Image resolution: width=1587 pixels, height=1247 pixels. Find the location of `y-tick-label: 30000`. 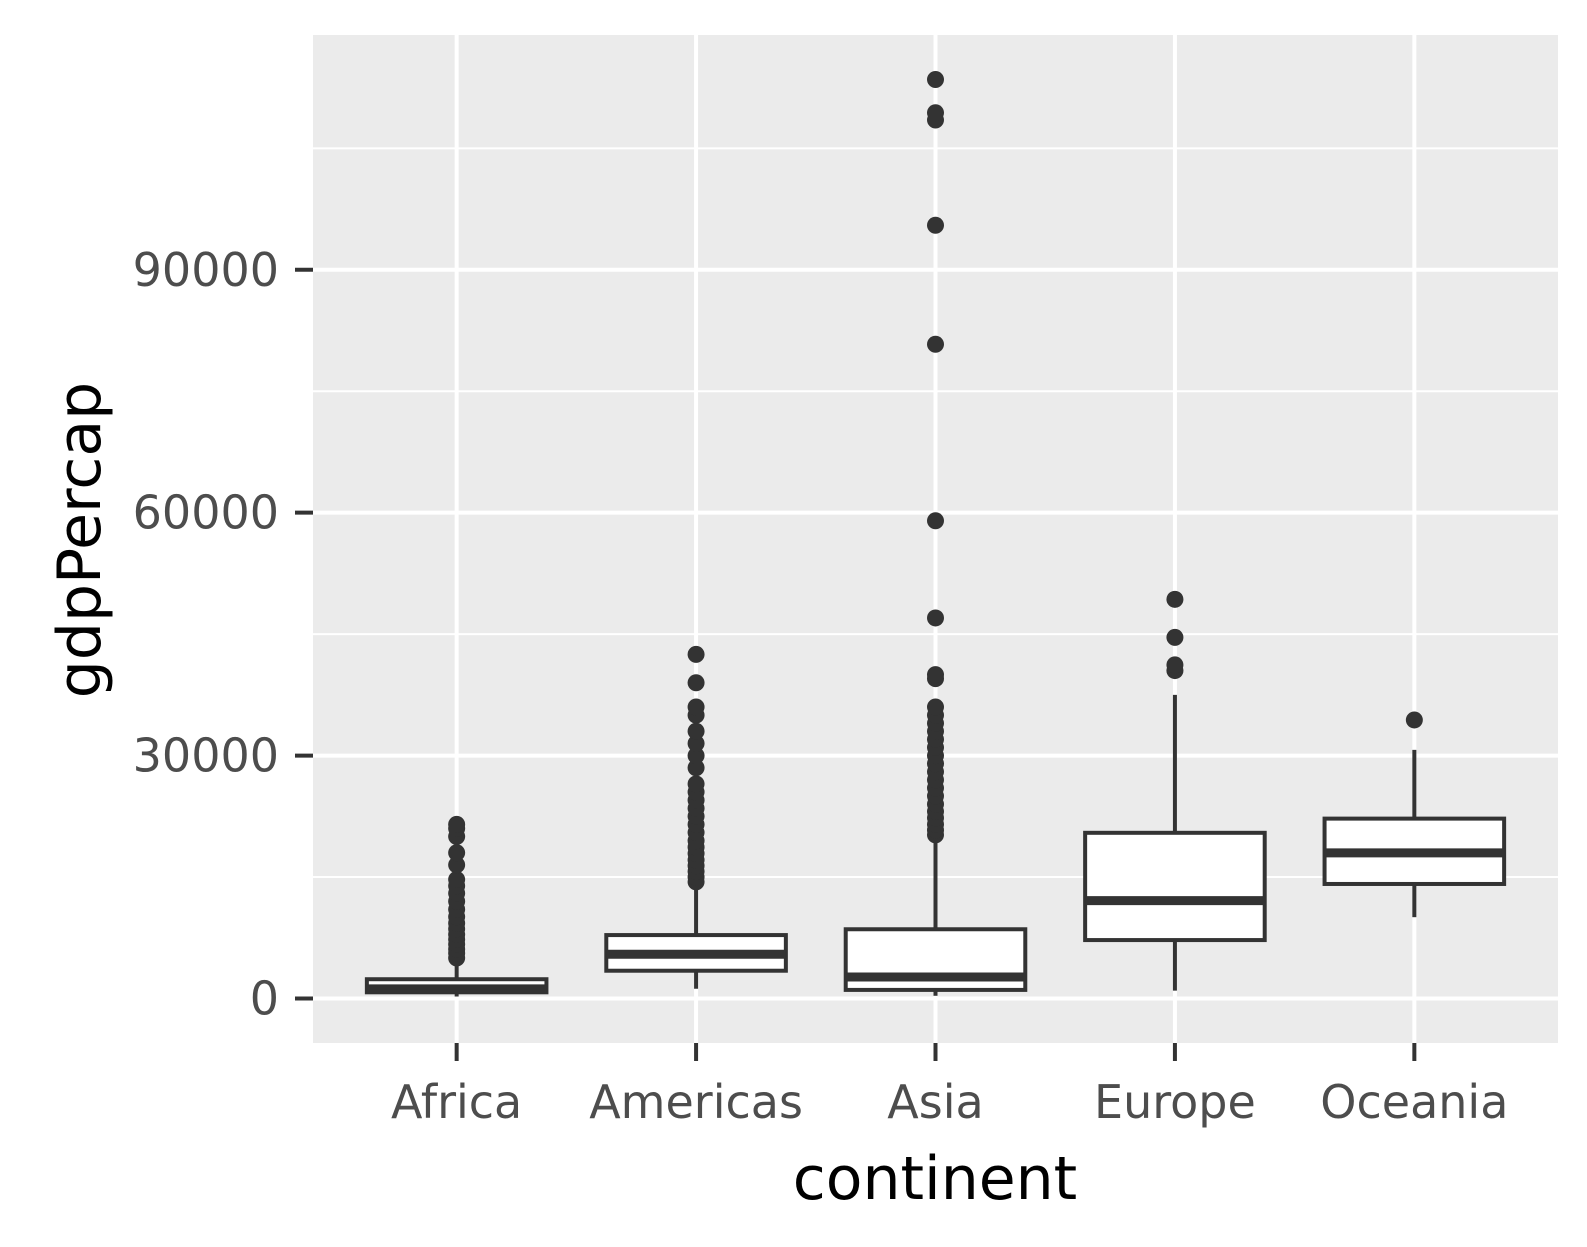

y-tick-label: 30000 is located at coordinates (206, 756).